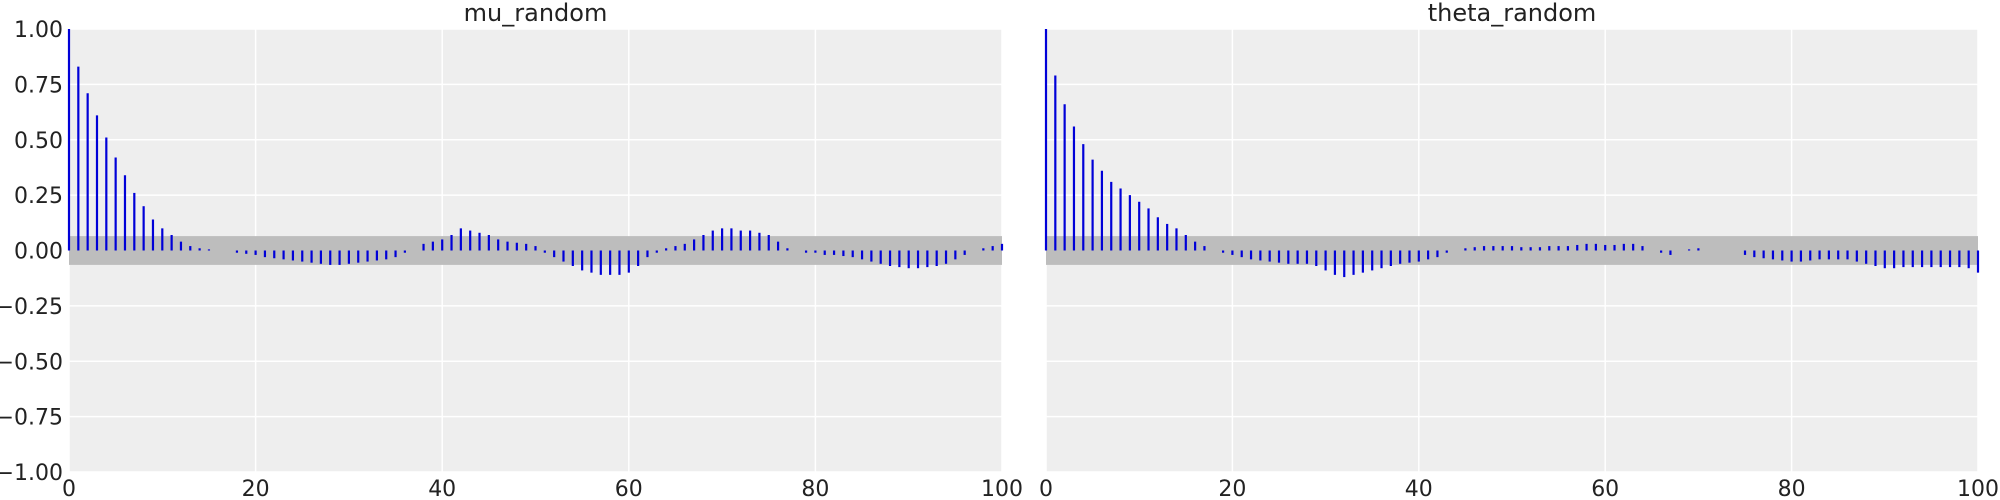 The height and width of the screenshot is (500, 2000). Describe the element at coordinates (38, 30) in the screenshot. I see `y-tick-label: 1.00` at that location.